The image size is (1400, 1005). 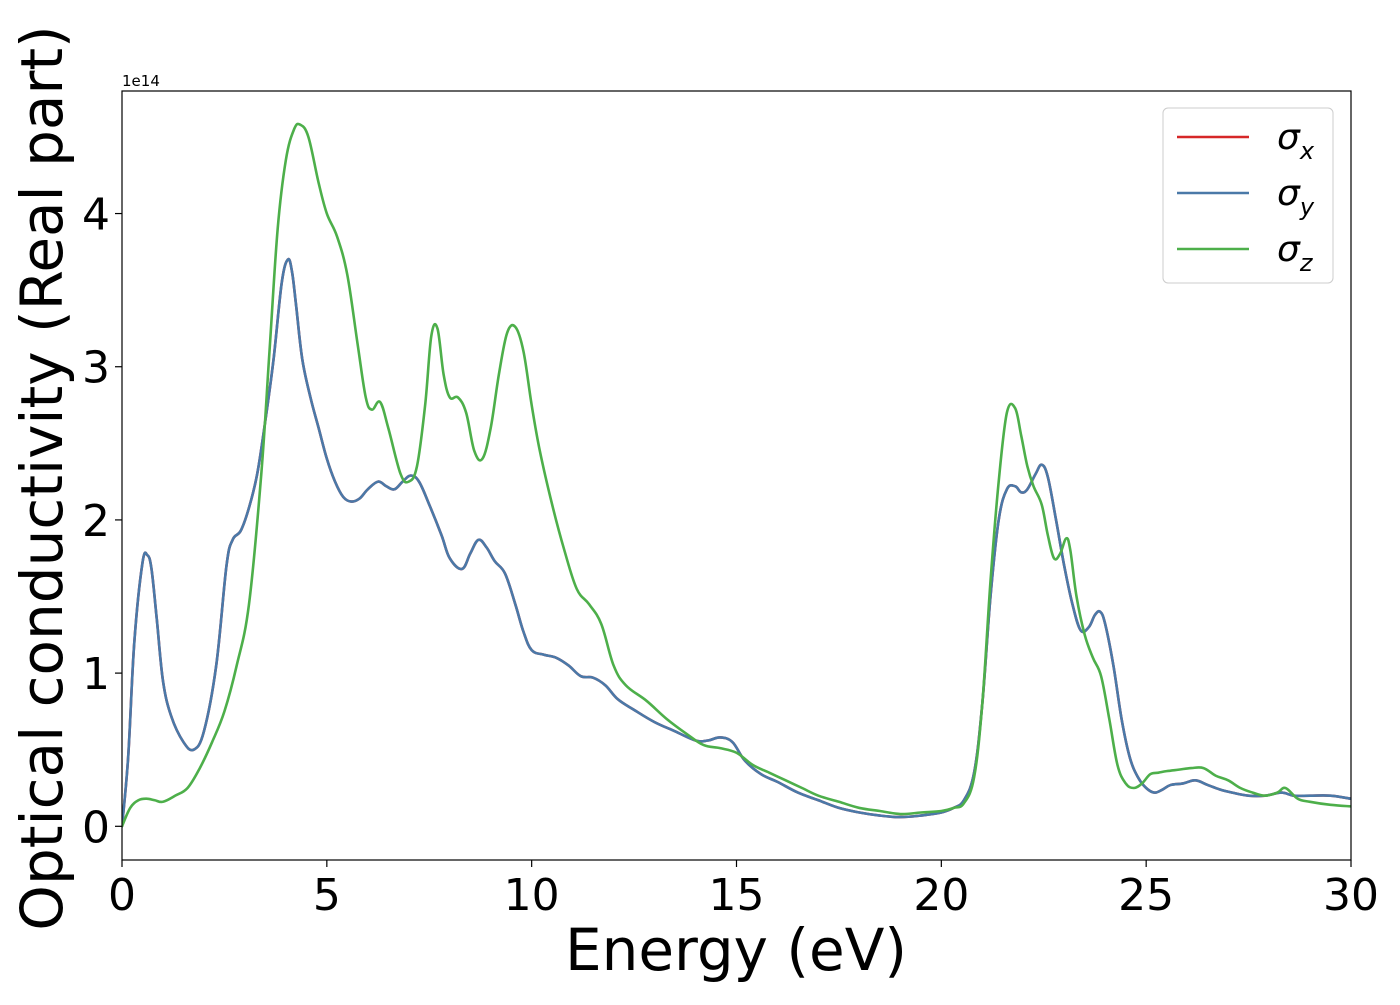 I want to click on x-tick-label: 5, so click(x=327, y=895).